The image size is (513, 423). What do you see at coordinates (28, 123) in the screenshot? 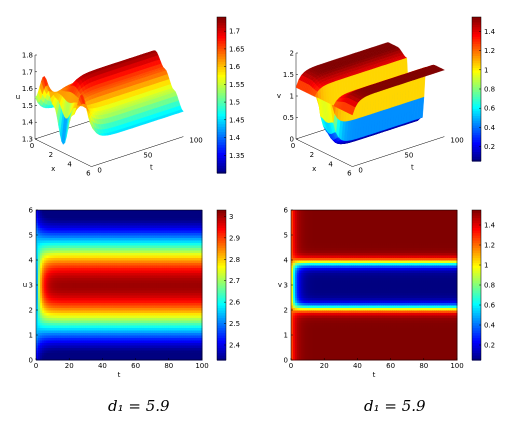
I see `u-surface-z-tick-label: 1.4` at bounding box center [28, 123].